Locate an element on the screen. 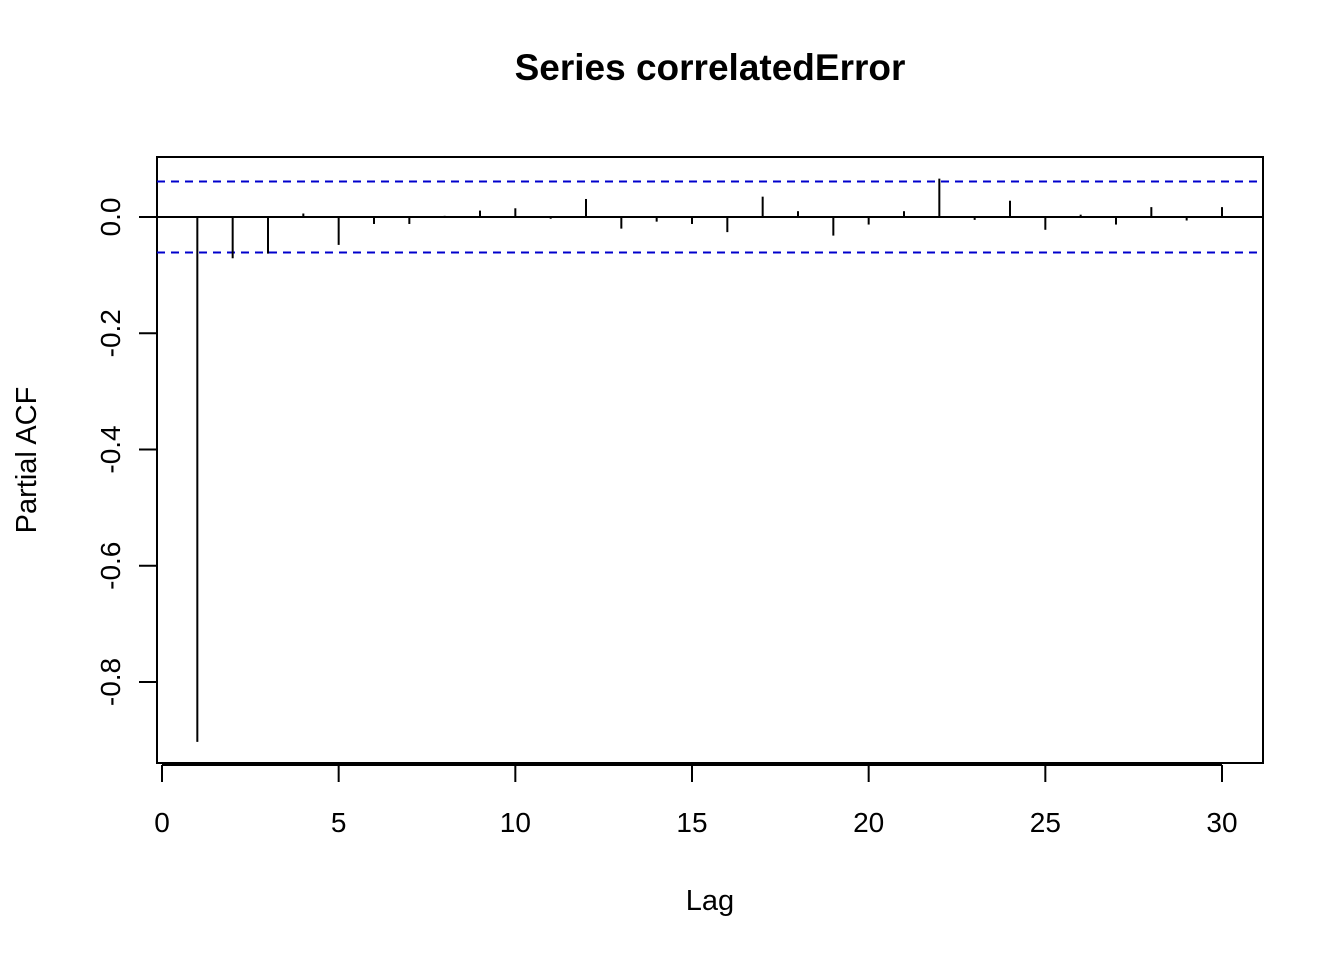  x-axis-label: Lag is located at coordinates (710, 901).